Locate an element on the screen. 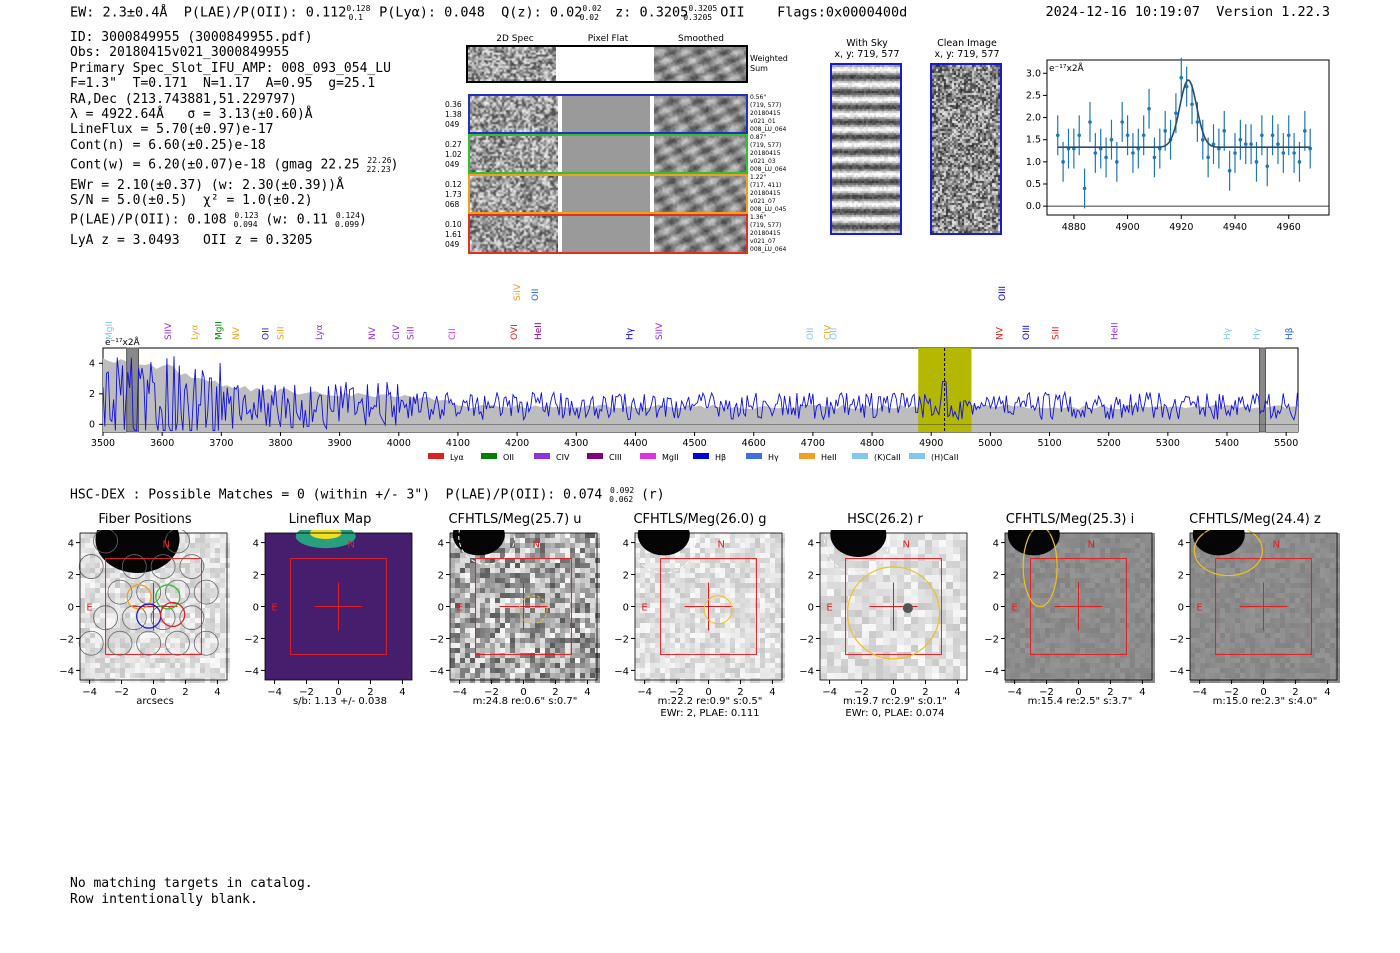 The image size is (1400, 953). stamp-caption: m:22.2 re:0.9" s:0.5" EWr: 2, PLAE: 0.111 is located at coordinates (710, 707).